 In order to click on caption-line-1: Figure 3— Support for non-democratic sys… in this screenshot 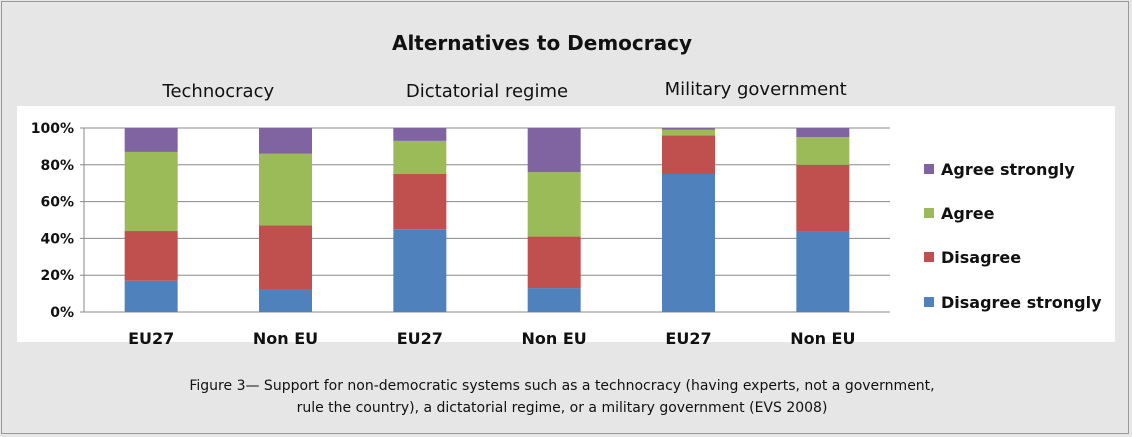, I will do `click(561, 386)`.